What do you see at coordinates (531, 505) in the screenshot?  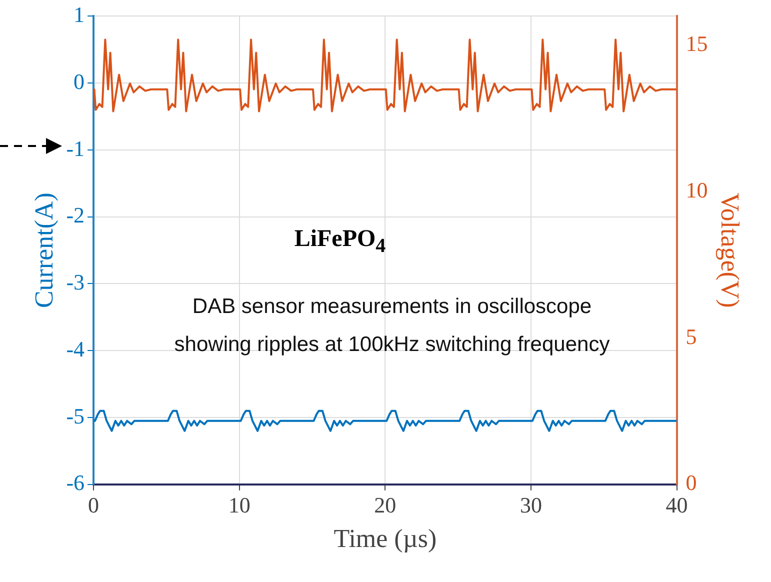 I see `x-tick-label: 30` at bounding box center [531, 505].